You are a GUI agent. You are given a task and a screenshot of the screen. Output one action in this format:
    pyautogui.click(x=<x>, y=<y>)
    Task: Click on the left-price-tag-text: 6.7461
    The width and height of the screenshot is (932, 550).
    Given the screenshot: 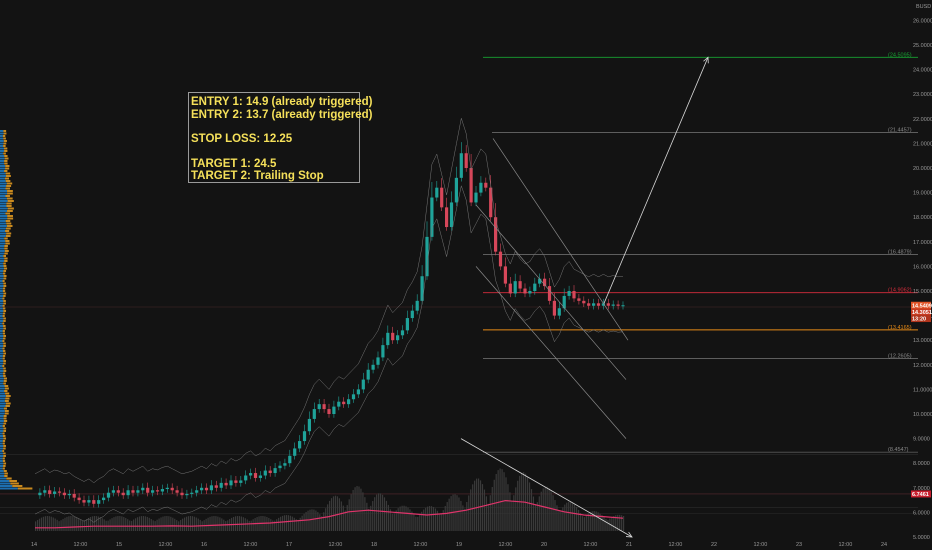 What is the action you would take?
    pyautogui.click(x=920, y=495)
    